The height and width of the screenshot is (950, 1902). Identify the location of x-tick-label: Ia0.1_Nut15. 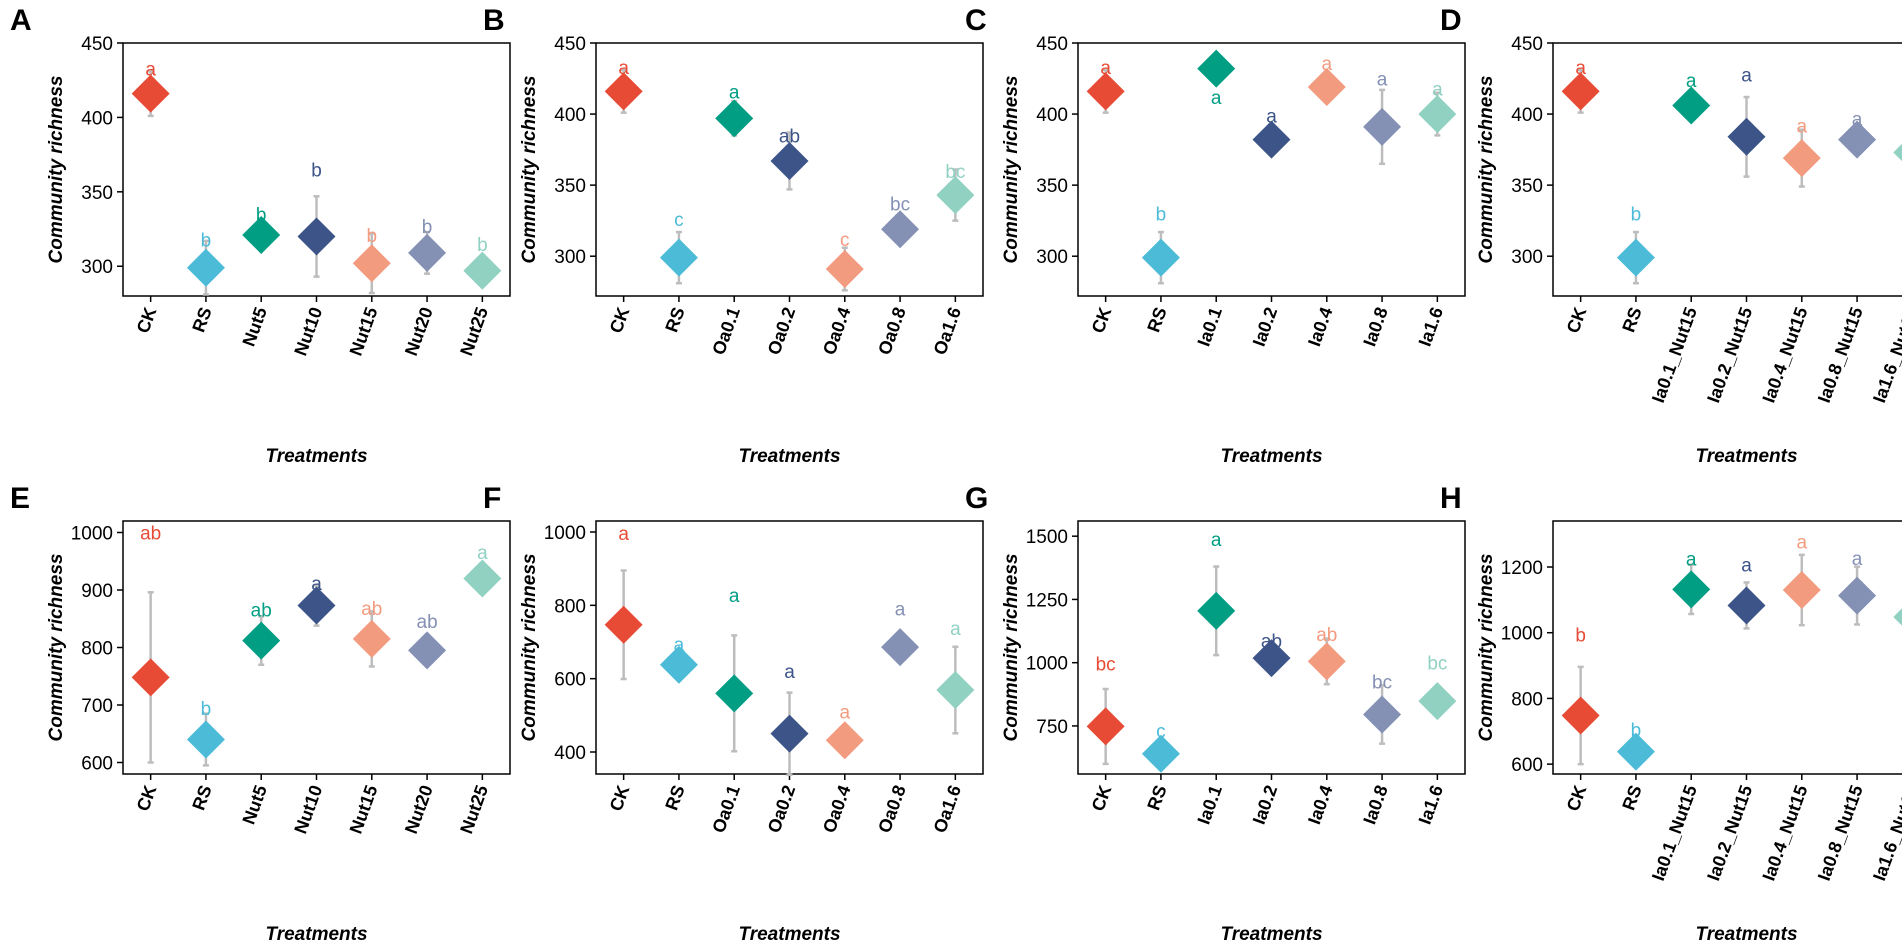
(1674, 355).